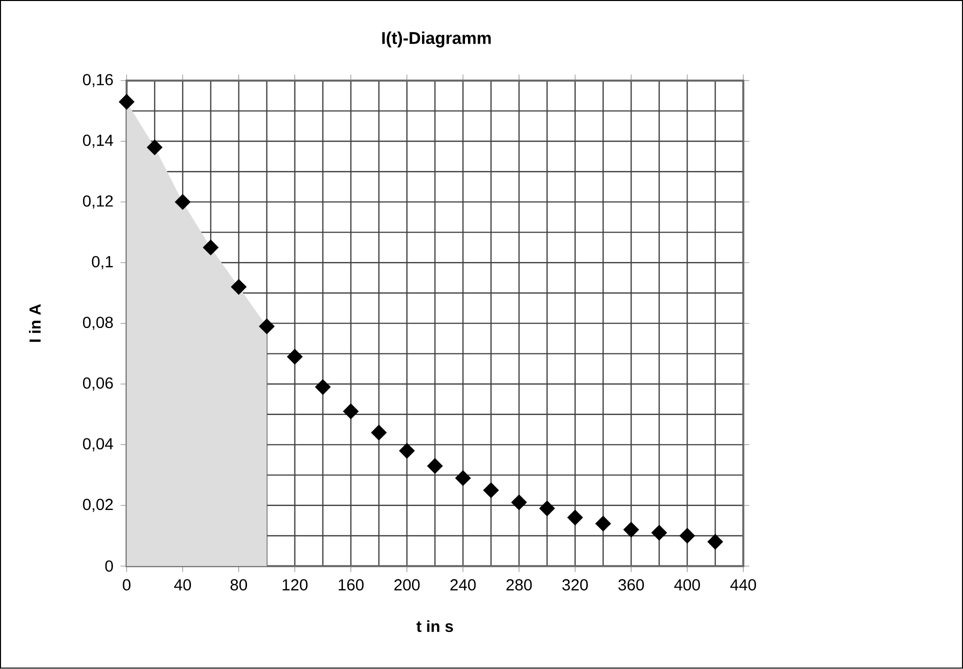 The height and width of the screenshot is (669, 963). Describe the element at coordinates (519, 585) in the screenshot. I see `x-tick-label: 280` at that location.